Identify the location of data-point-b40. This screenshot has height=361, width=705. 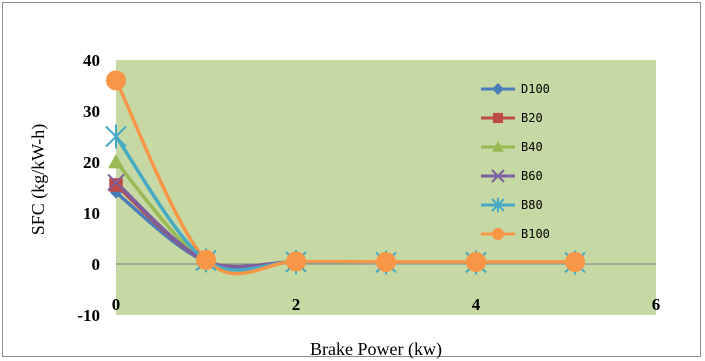
(116, 161).